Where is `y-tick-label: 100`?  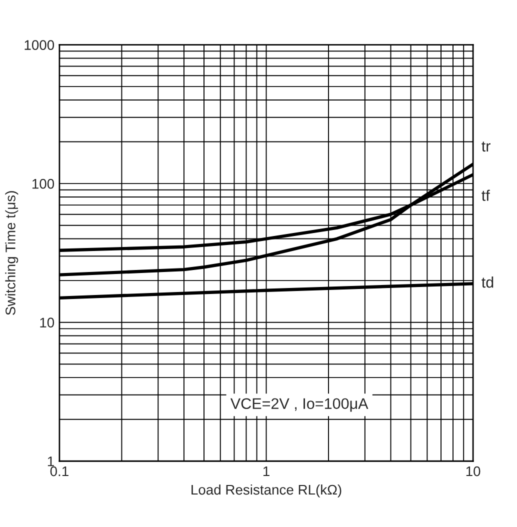
y-tick-label: 100 is located at coordinates (43, 183).